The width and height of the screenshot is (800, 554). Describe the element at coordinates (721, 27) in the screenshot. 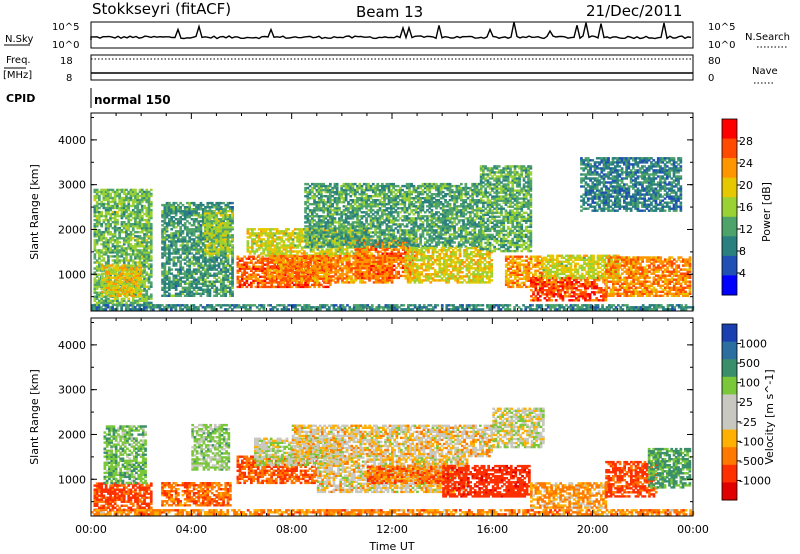

I see `nsearch-tick-top: 10^5` at that location.